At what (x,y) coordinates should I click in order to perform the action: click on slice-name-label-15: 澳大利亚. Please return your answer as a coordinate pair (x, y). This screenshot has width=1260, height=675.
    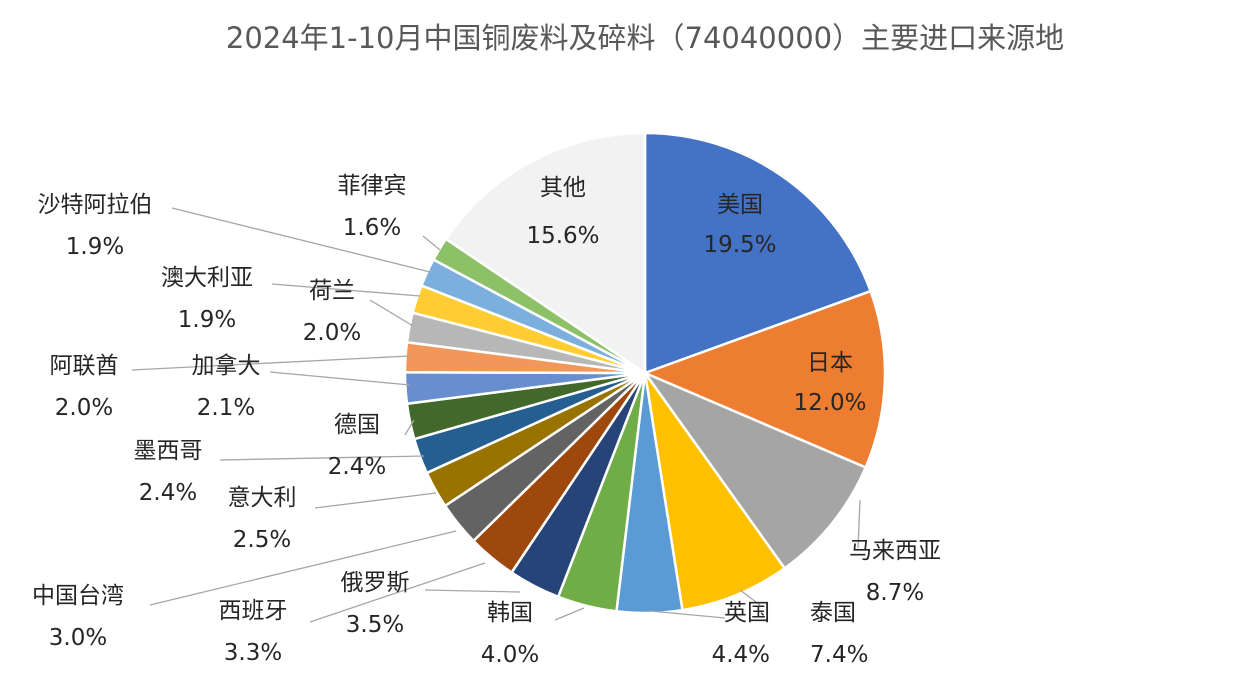
    Looking at the image, I should click on (207, 278).